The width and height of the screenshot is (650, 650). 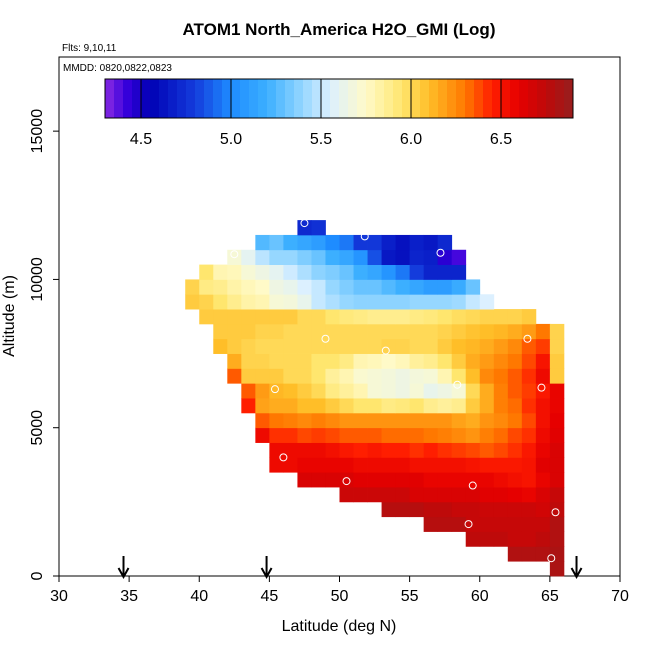 What do you see at coordinates (340, 596) in the screenshot?
I see `x-tick-label: 50` at bounding box center [340, 596].